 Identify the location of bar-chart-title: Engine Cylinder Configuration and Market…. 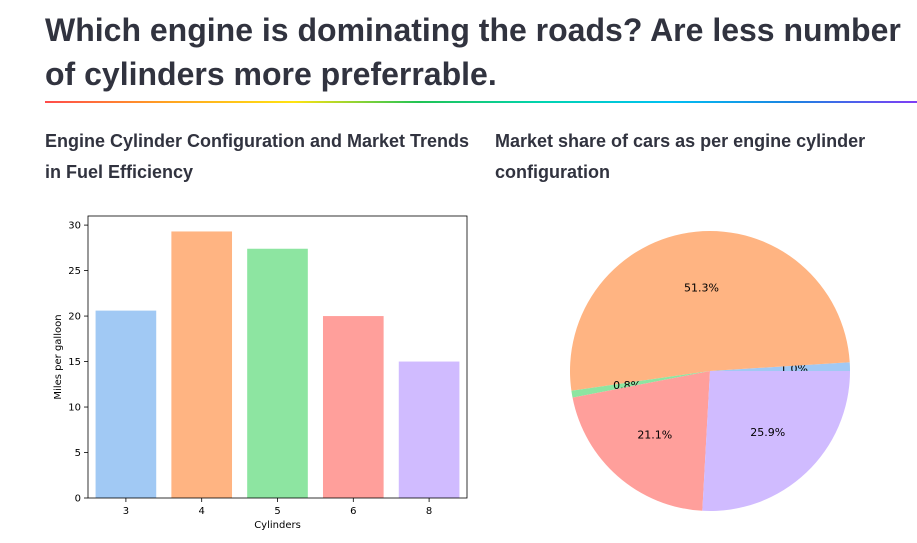
(257, 156).